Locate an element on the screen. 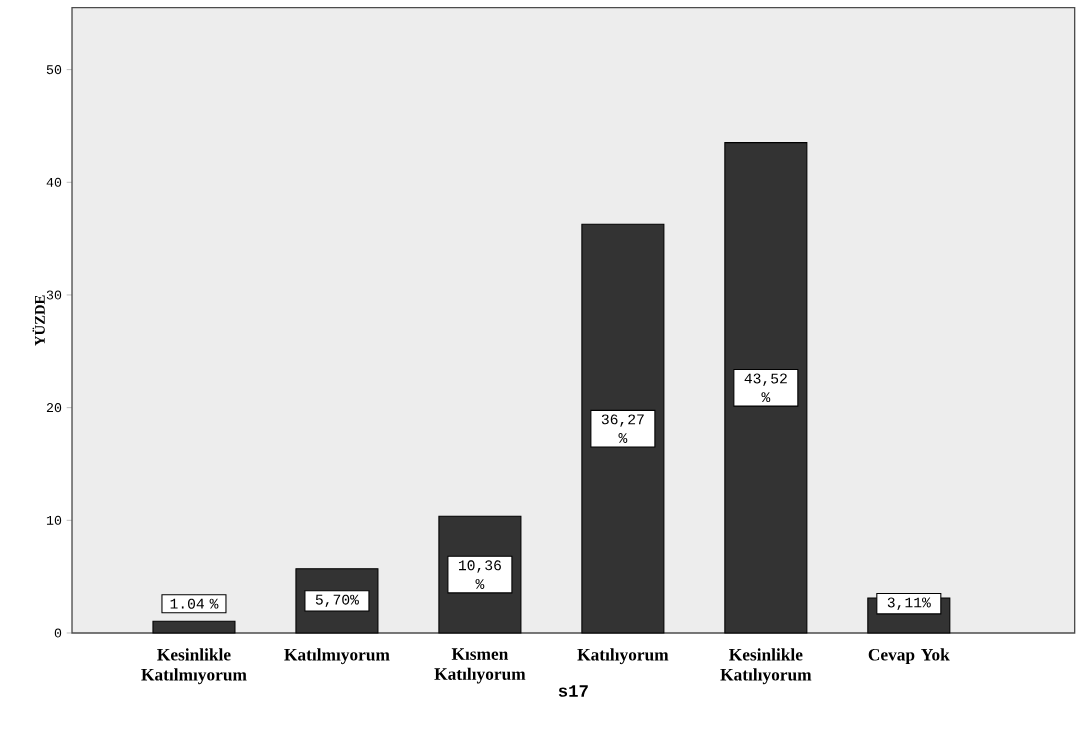 This screenshot has height=738, width=1081. y-tick-label: 30 is located at coordinates (54, 295).